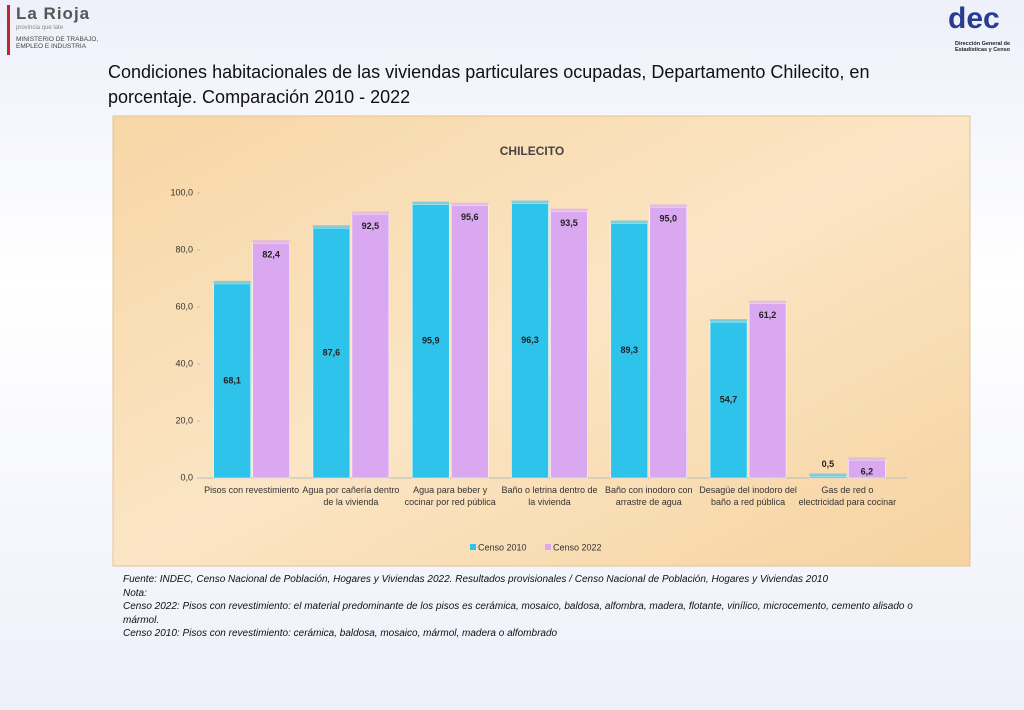 The image size is (1024, 710). I want to click on y-tick-label: 0,0, so click(186, 477).